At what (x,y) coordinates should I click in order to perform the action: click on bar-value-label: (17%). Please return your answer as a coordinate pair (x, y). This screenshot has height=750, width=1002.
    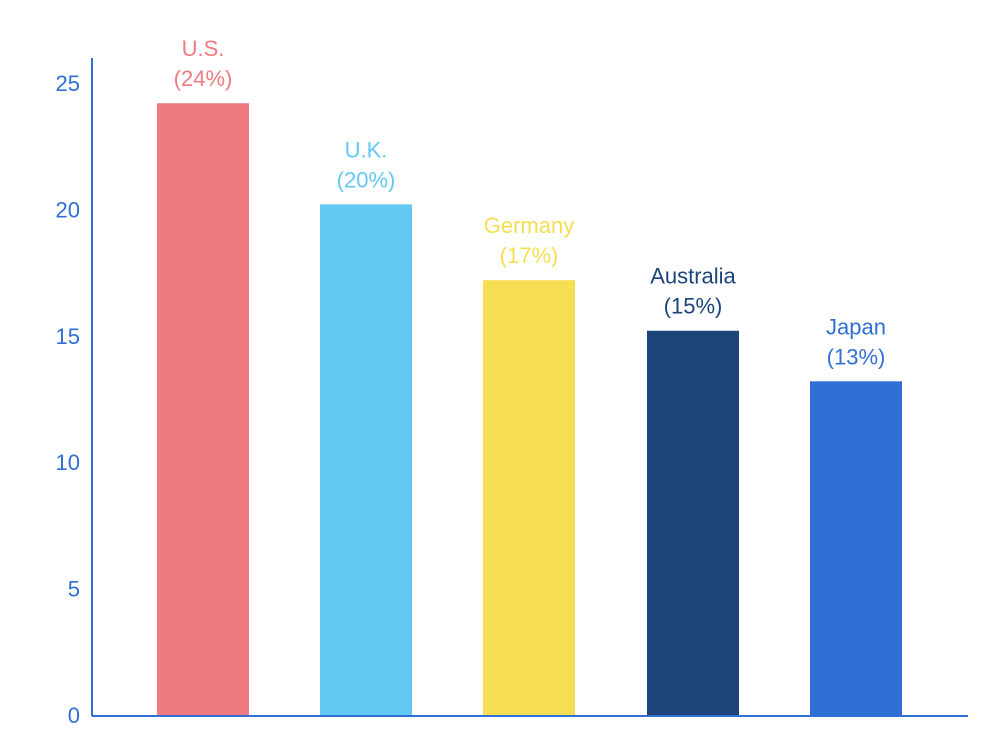
    Looking at the image, I should click on (529, 255).